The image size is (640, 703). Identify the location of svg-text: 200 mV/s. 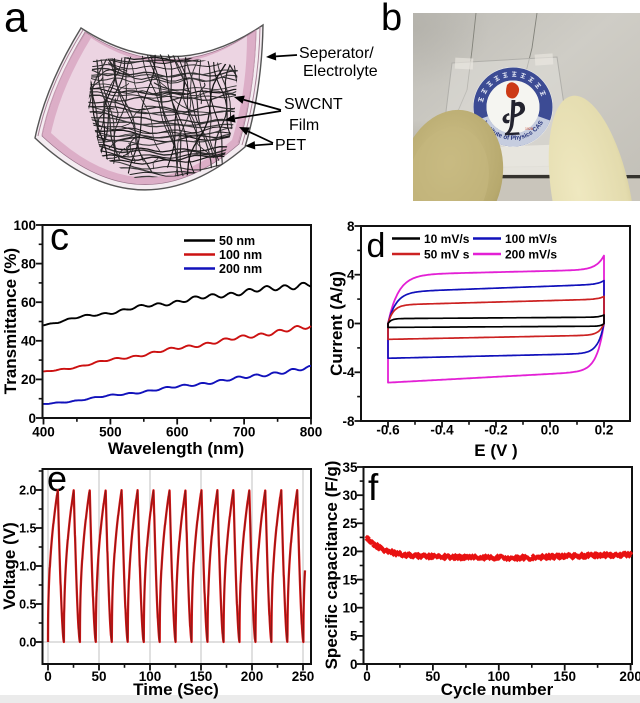
(531, 254).